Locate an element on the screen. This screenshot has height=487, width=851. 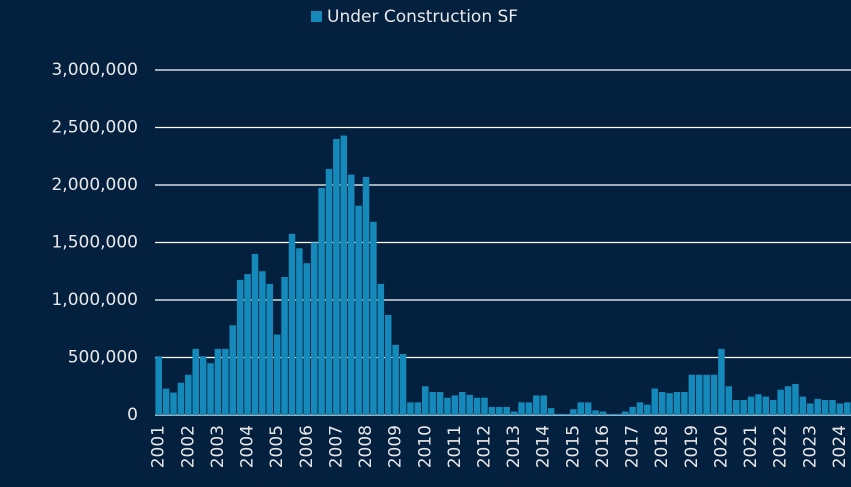
y-tick-label: 2,000,000 is located at coordinates (94, 185).